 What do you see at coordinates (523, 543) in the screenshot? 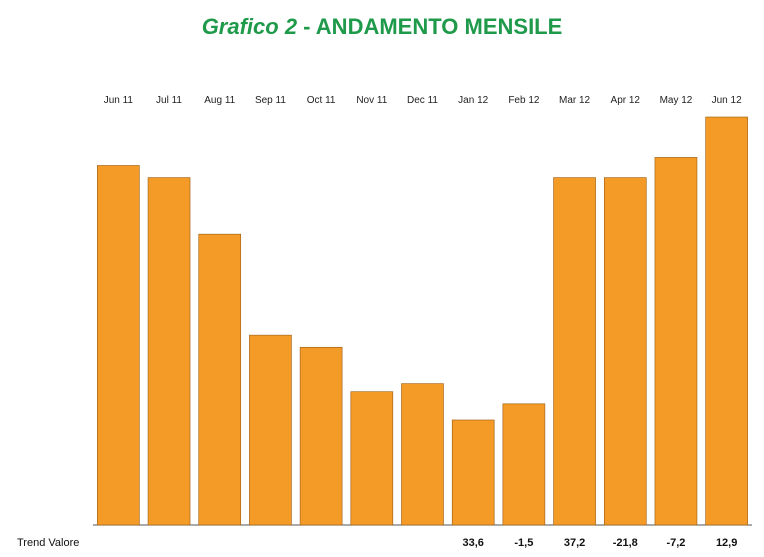
I see `trend-value: -1,5` at bounding box center [523, 543].